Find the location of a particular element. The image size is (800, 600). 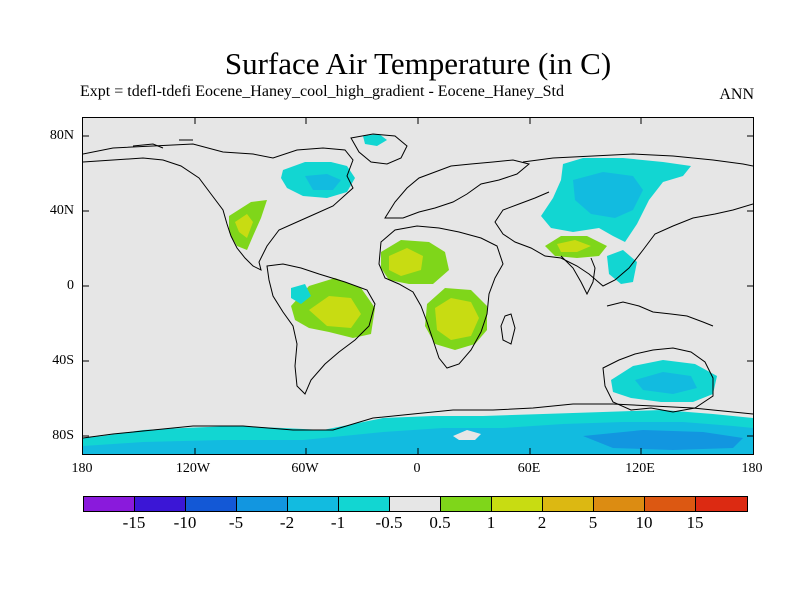

anomaly-warm-south-asia-core is located at coordinates (574, 246).